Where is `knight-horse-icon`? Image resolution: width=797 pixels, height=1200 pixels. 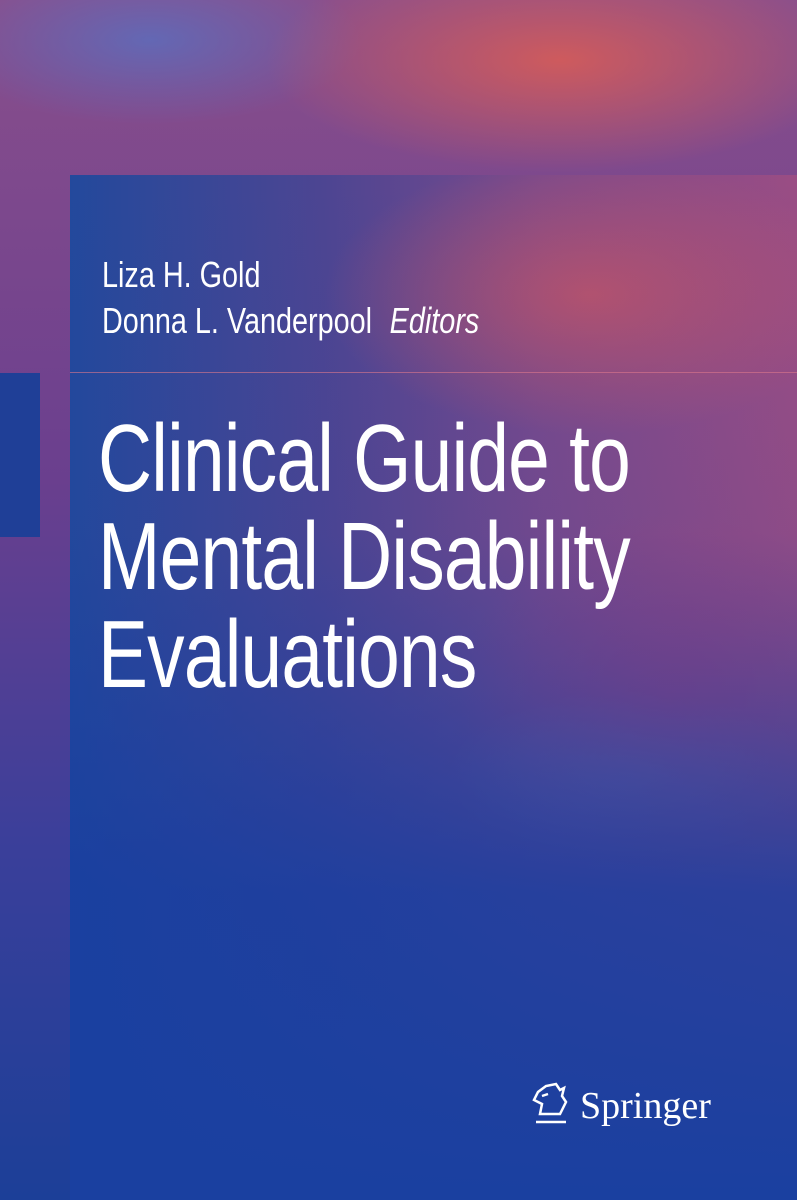
knight-horse-icon is located at coordinates (551, 1105).